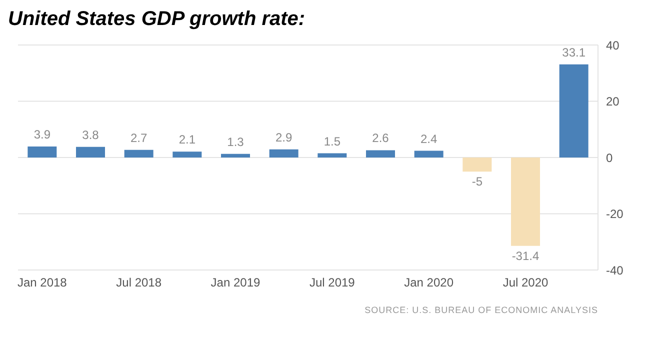 The image size is (659, 341). Describe the element at coordinates (481, 310) in the screenshot. I see `source-note: SOURCE: U.S. BUREAU OF ECONOMIC ANALYSIS` at that location.